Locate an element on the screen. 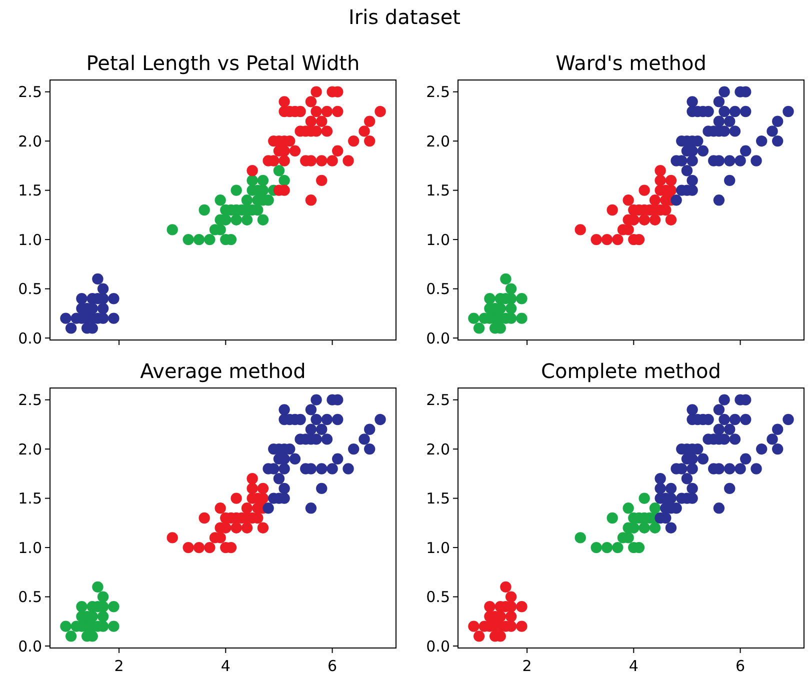 This screenshot has height=680, width=809. chart-title: Petal Length vs Petal Width is located at coordinates (223, 63).